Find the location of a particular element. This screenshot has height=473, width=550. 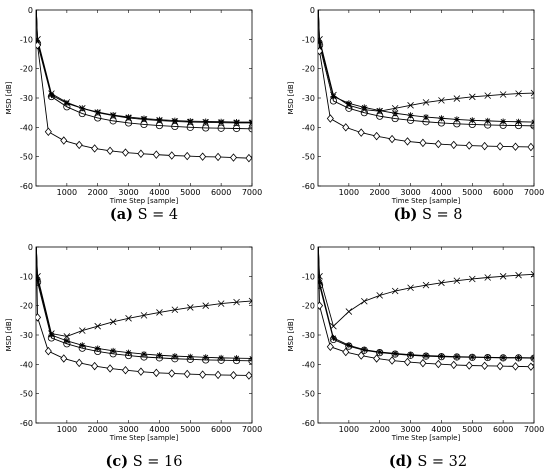

series-group is located at coordinates (144, 313).